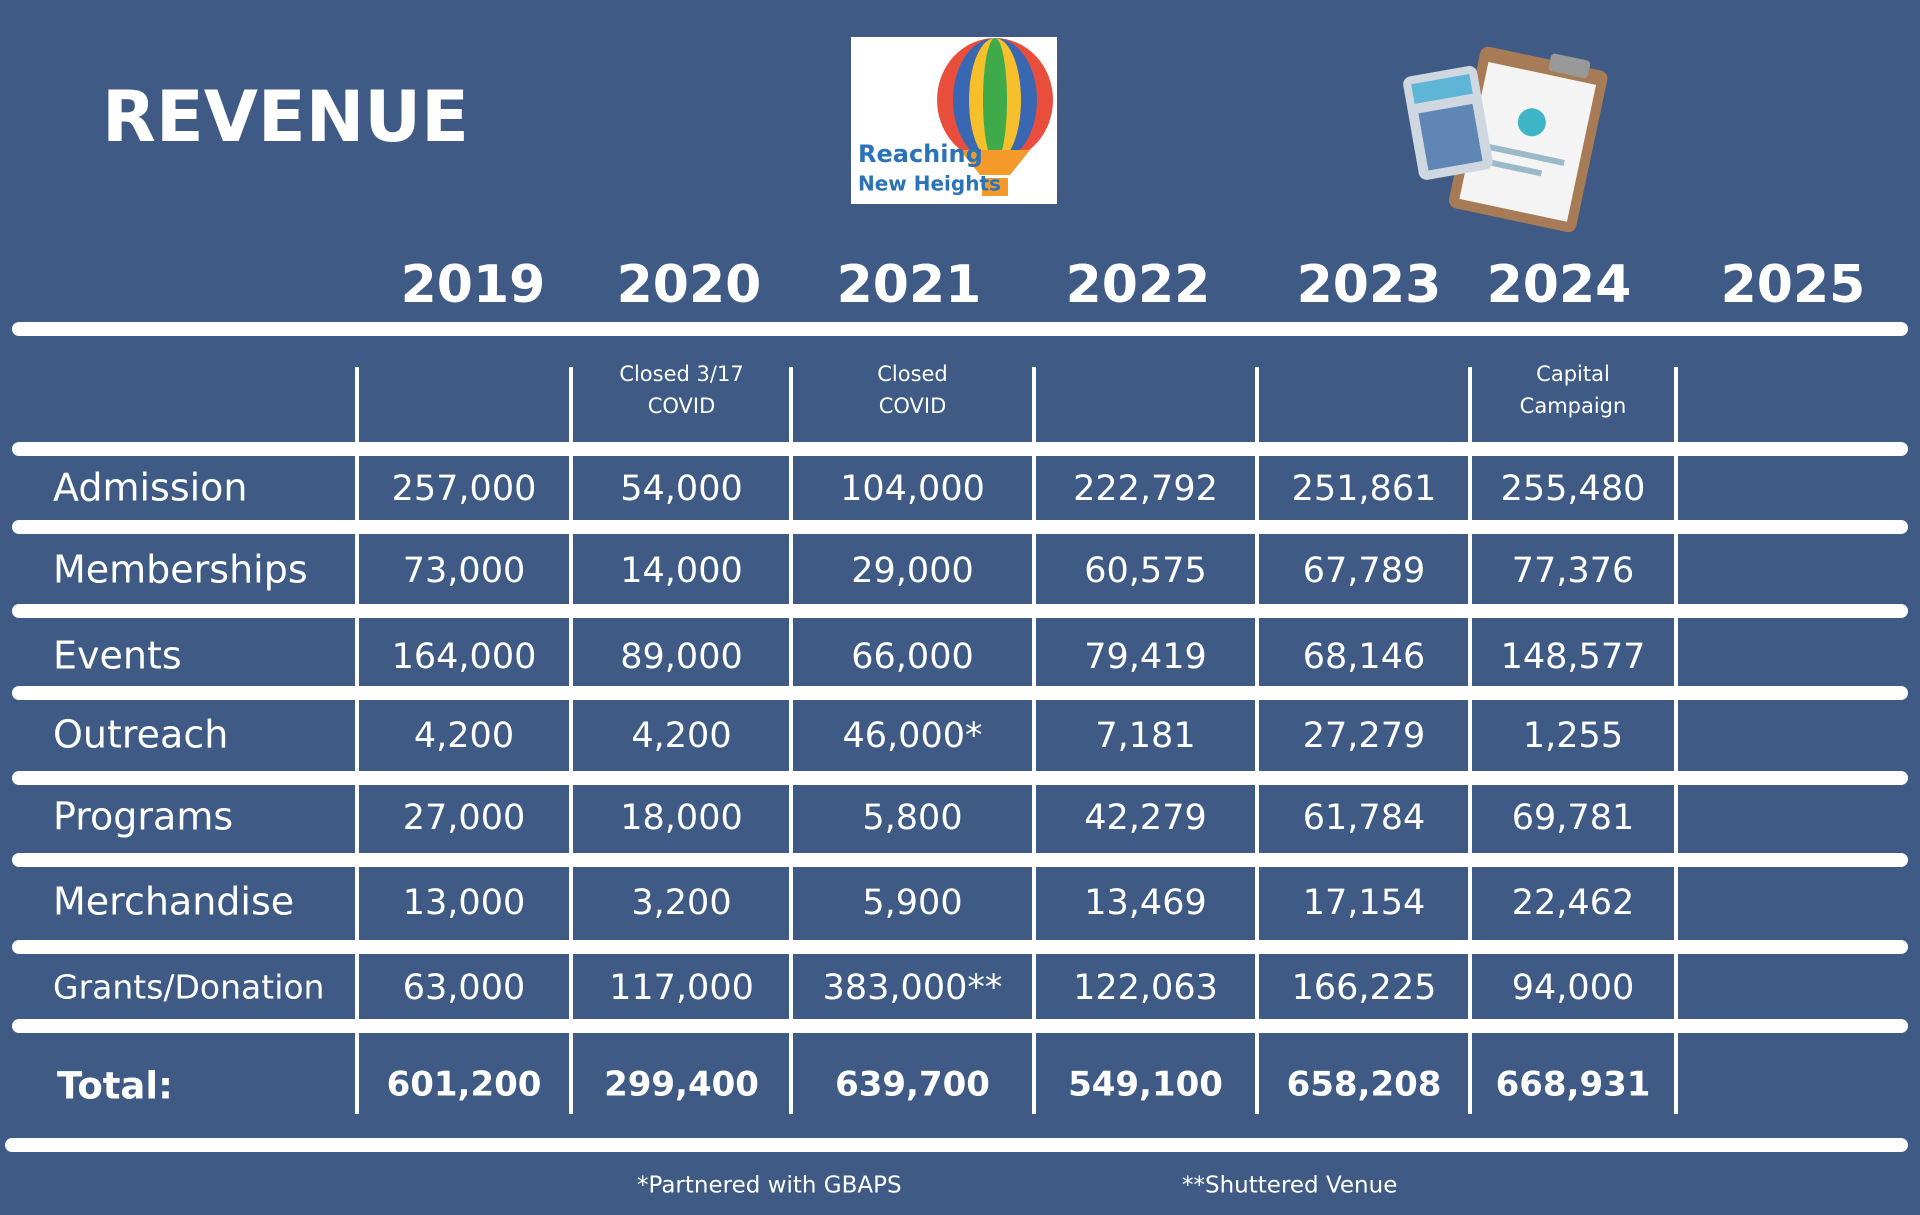 Image resolution: width=1920 pixels, height=1215 pixels. What do you see at coordinates (1448, 122) in the screenshot?
I see `calculator` at bounding box center [1448, 122].